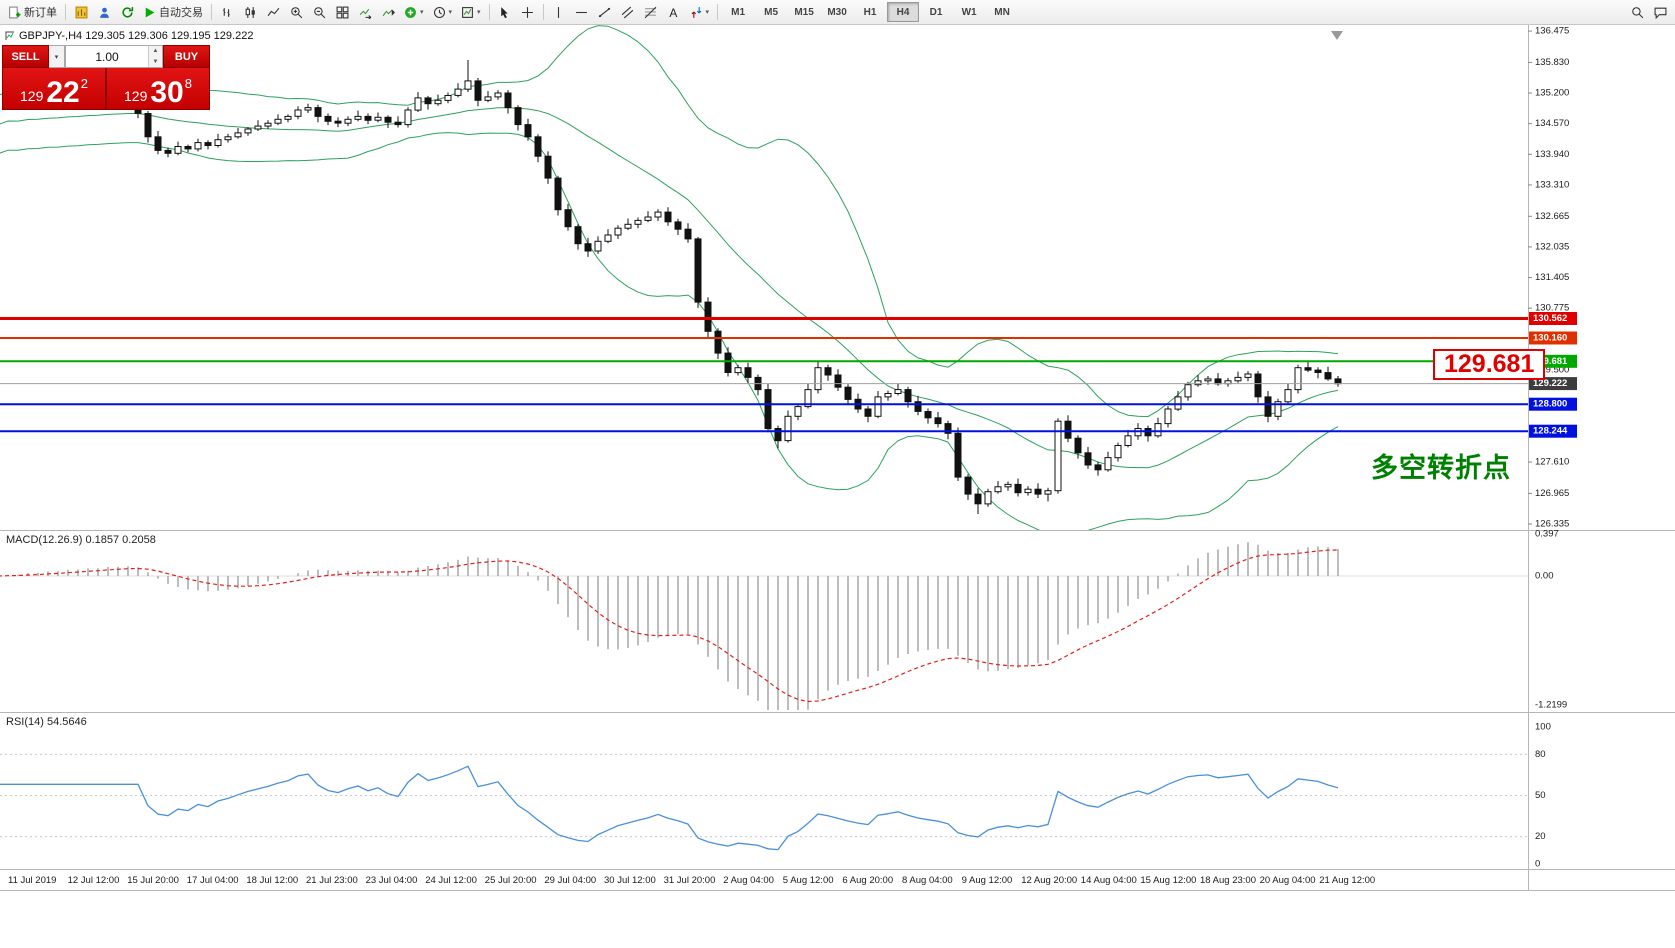 This screenshot has width=1675, height=948. What do you see at coordinates (837, 12) in the screenshot?
I see `timeframe-M30: M30` at bounding box center [837, 12].